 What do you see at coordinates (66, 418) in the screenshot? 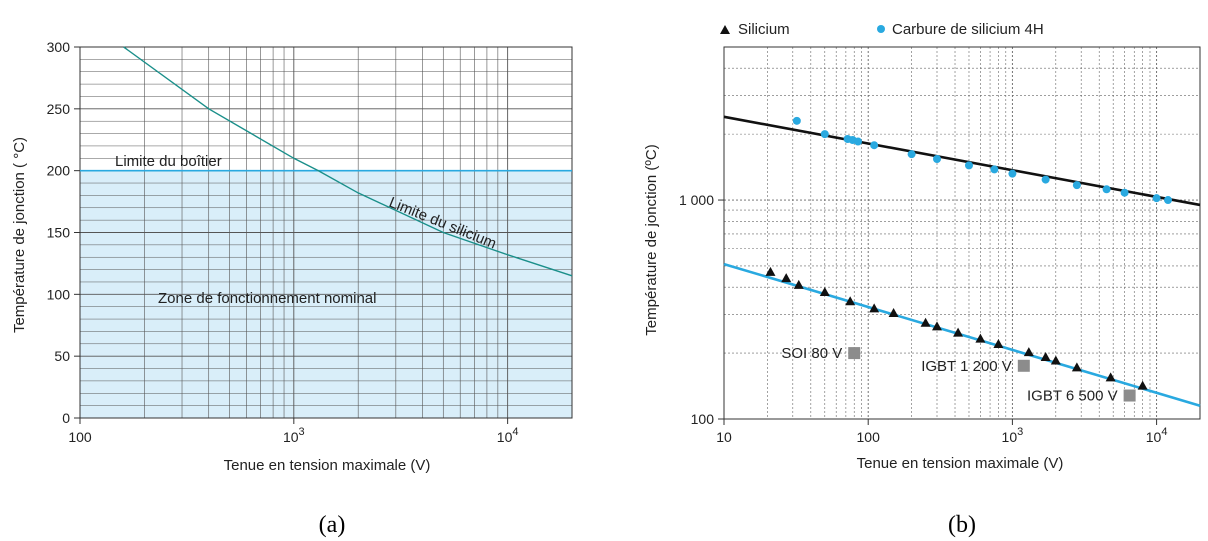
I see `y-tick-label: 0` at bounding box center [66, 418].